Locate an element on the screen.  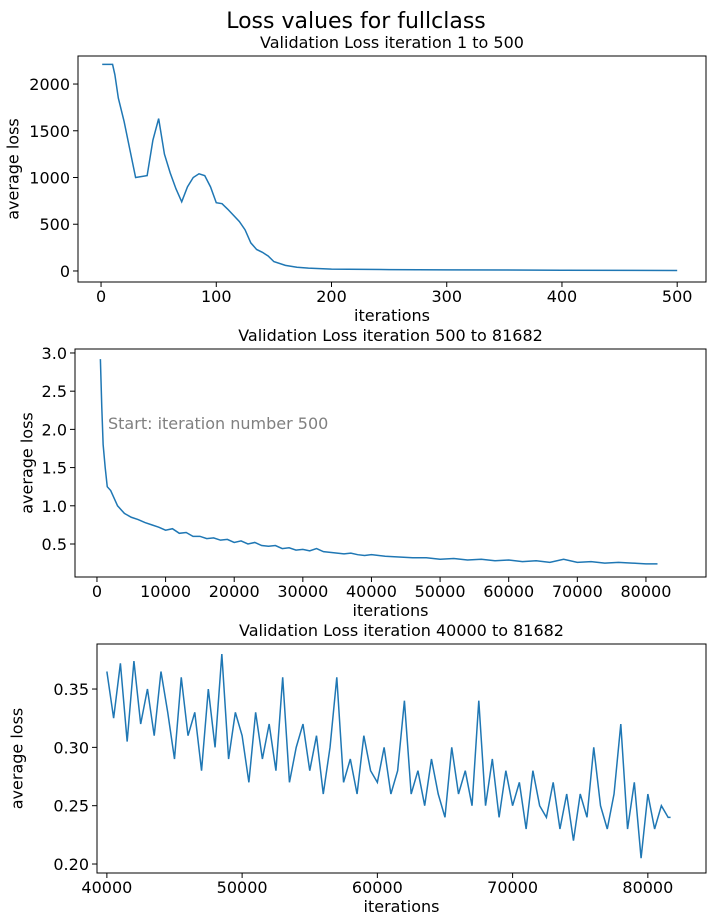
y-tick-label: 0.35 is located at coordinates (71, 689).